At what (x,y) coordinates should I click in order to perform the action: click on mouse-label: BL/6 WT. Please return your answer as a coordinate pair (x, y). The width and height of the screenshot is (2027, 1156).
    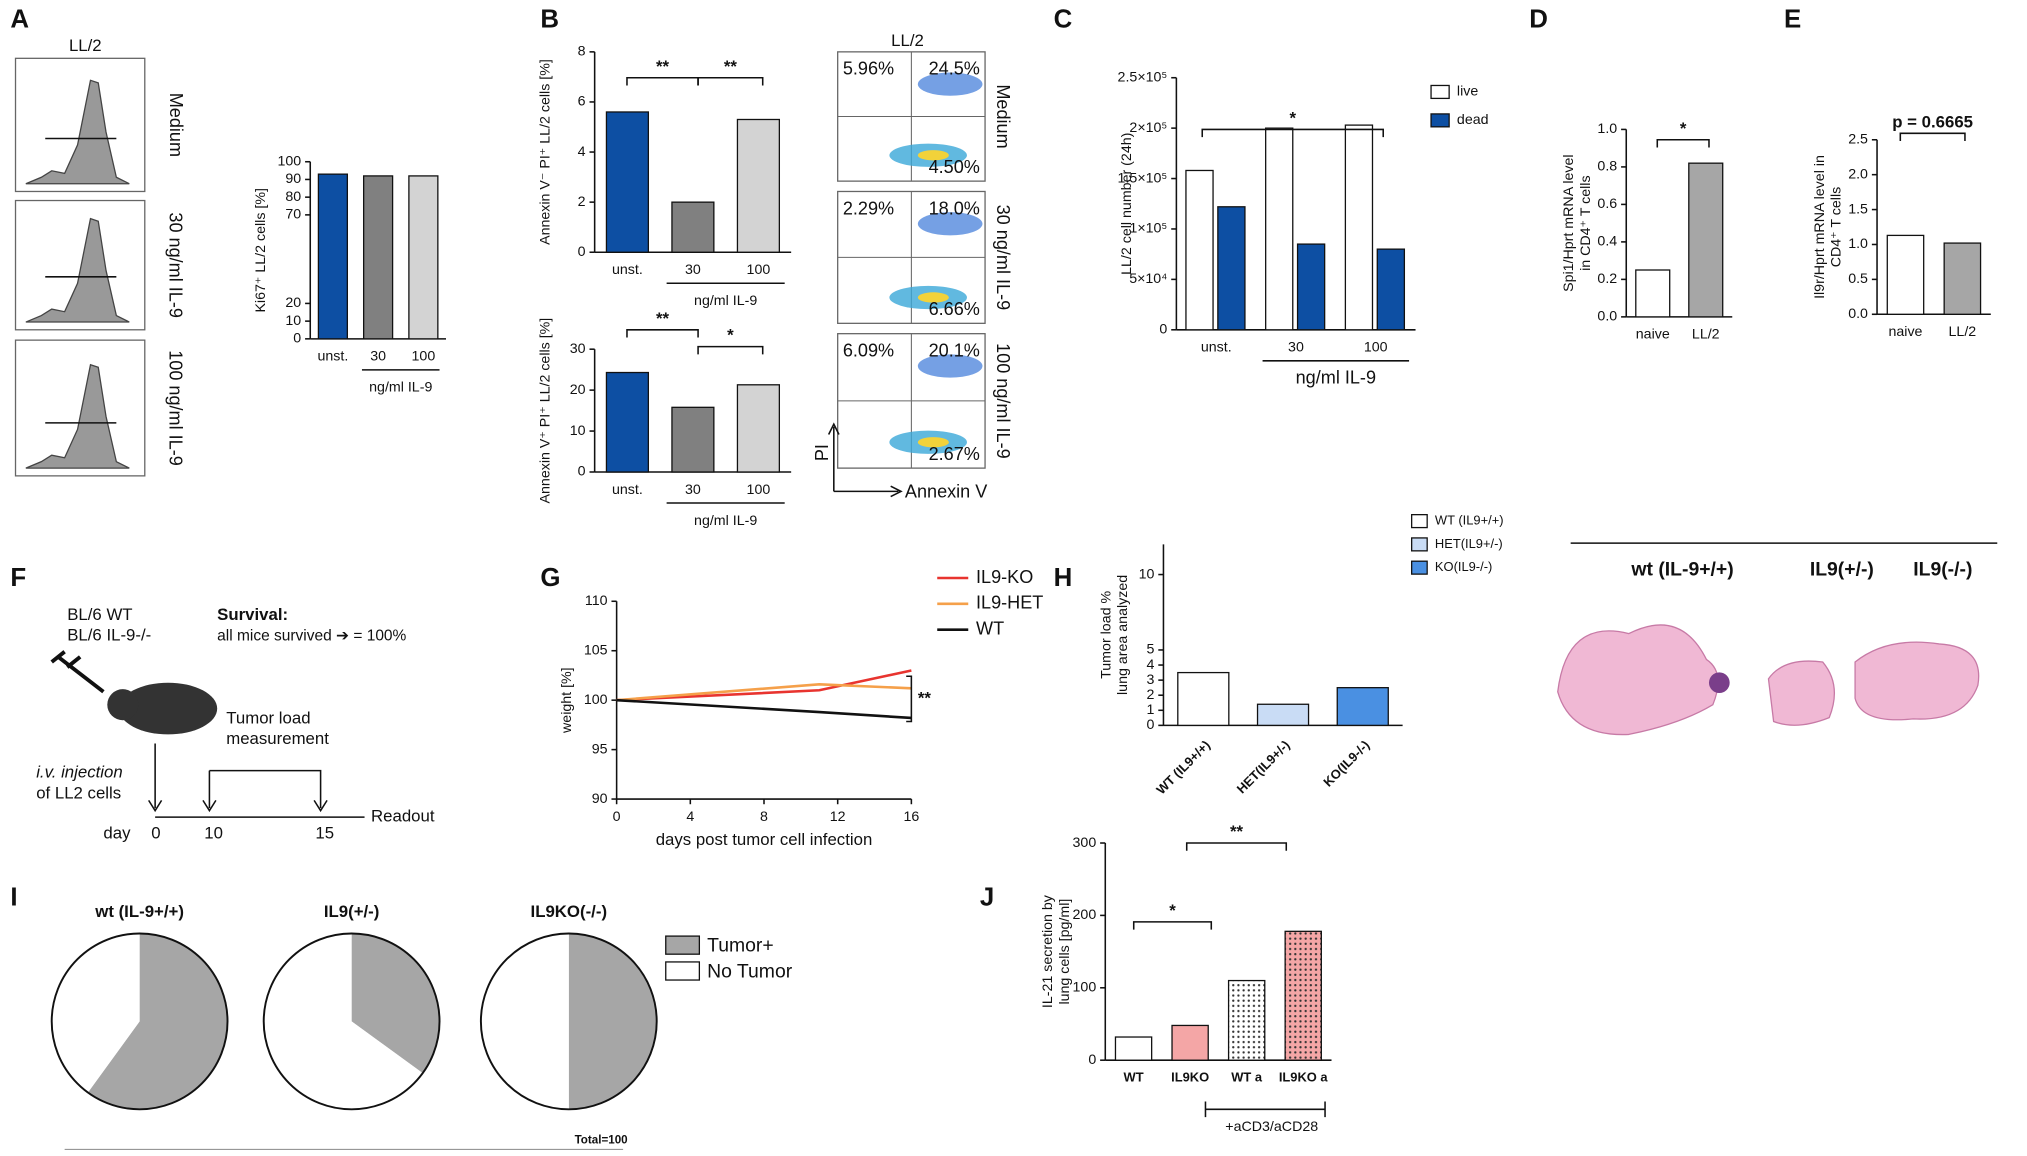
    Looking at the image, I should click on (99, 614).